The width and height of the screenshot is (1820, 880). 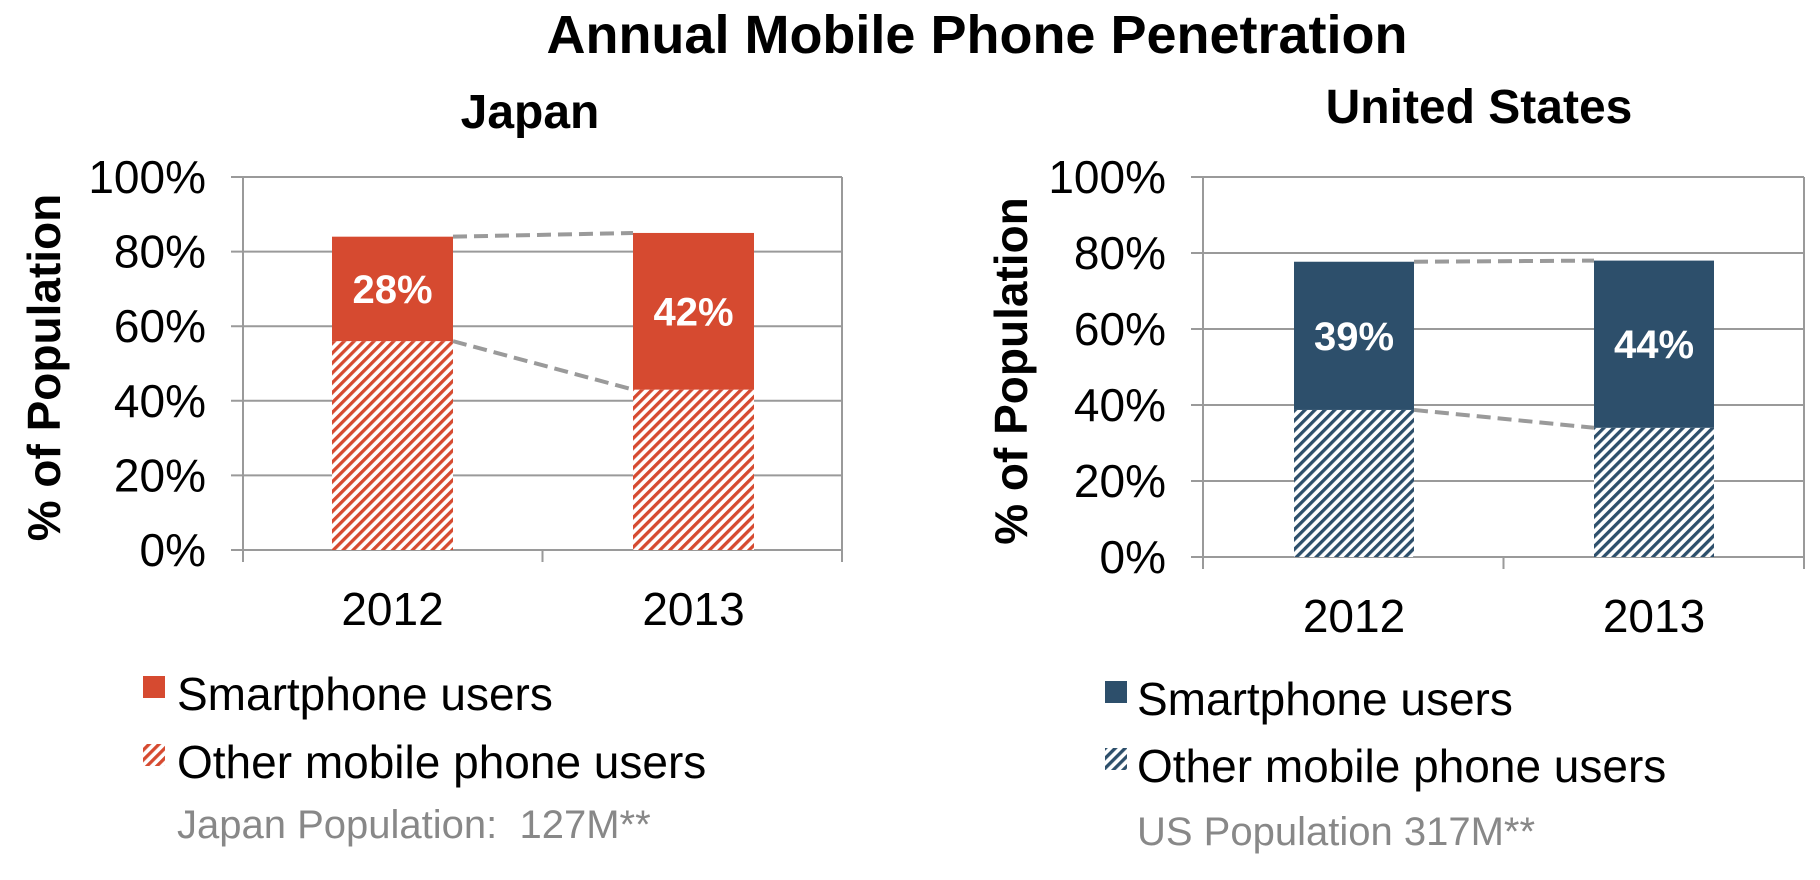 I want to click on data-label: 28%, so click(x=392, y=290).